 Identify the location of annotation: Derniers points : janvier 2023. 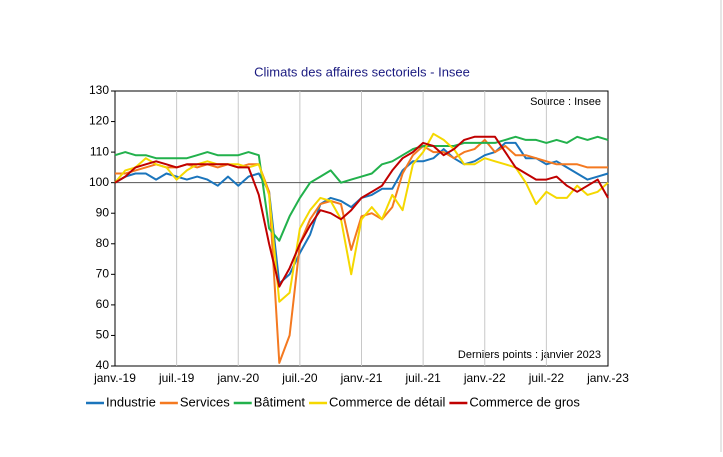
(529, 355).